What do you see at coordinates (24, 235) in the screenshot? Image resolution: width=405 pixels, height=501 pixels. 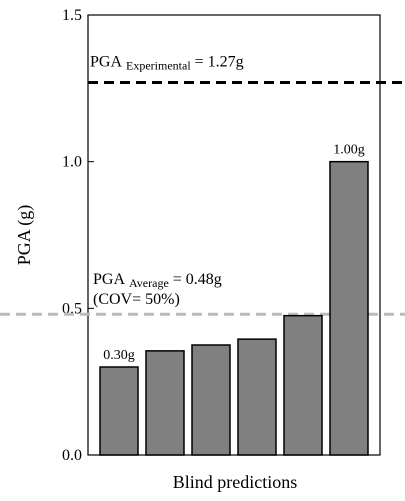 I see `y-axis-label: PGA (g)` at bounding box center [24, 235].